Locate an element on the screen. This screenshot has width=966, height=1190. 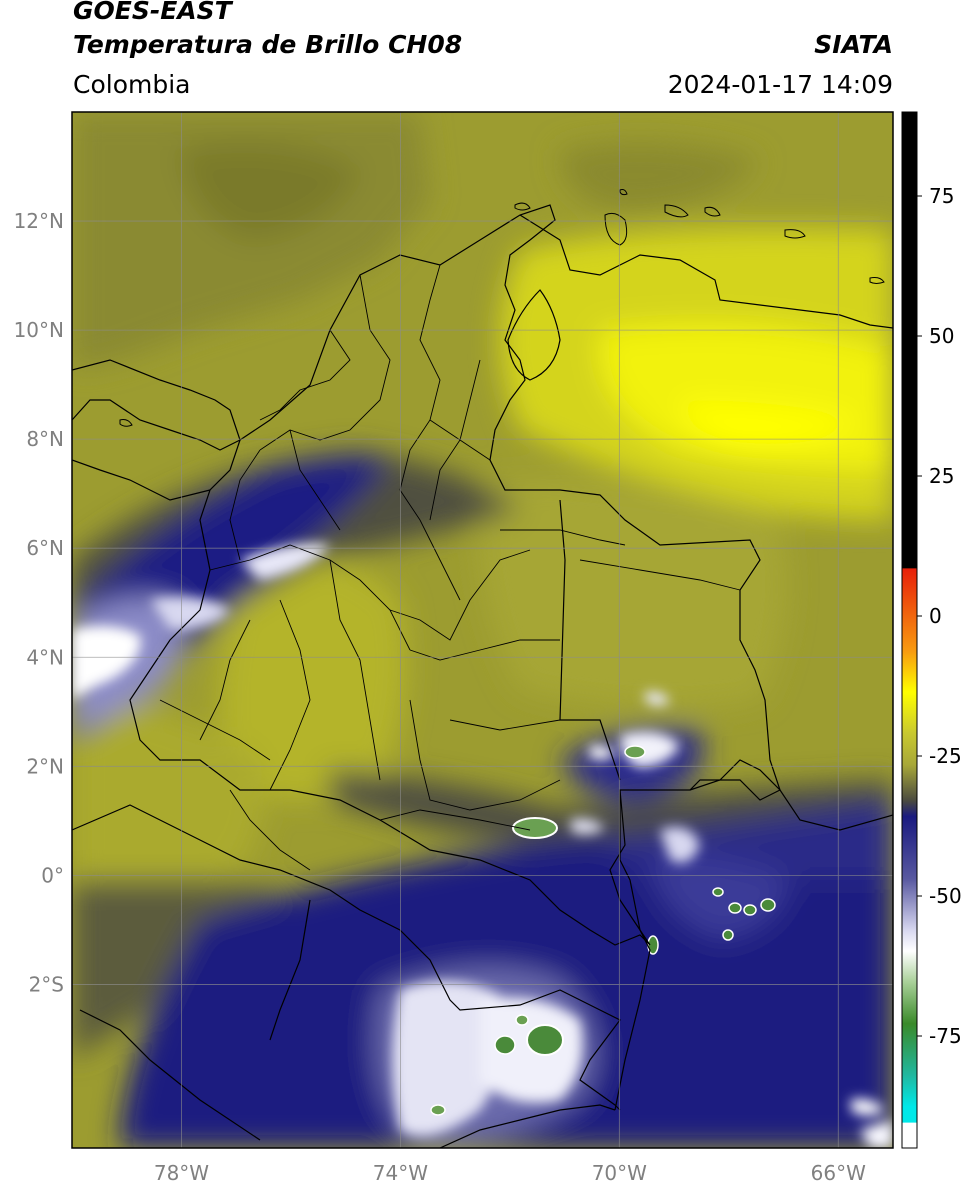
region-label: Colombia is located at coordinates (132, 84).